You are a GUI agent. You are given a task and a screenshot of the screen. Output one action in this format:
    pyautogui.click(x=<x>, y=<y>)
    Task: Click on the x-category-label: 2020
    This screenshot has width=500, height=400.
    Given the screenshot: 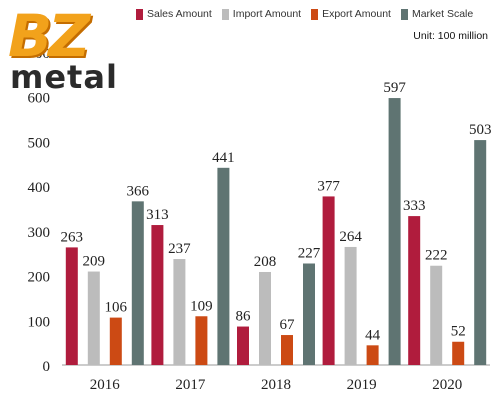 What is the action you would take?
    pyautogui.click(x=447, y=385)
    